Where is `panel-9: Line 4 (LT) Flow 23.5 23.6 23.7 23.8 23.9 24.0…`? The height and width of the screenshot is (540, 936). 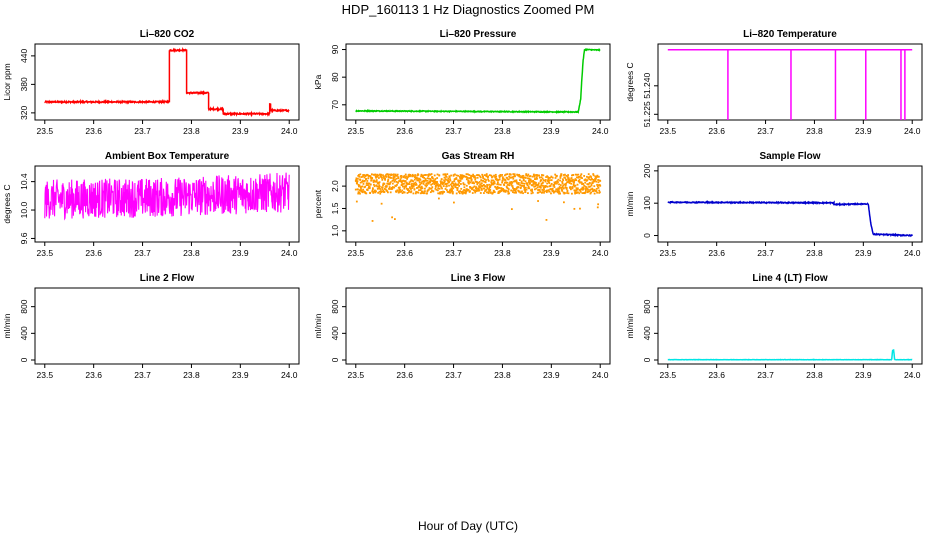
panel-9: Line 4 (LT) Flow 23.5 23.6 23.7 23.8 23.9 24.0… is located at coordinates (774, 326).